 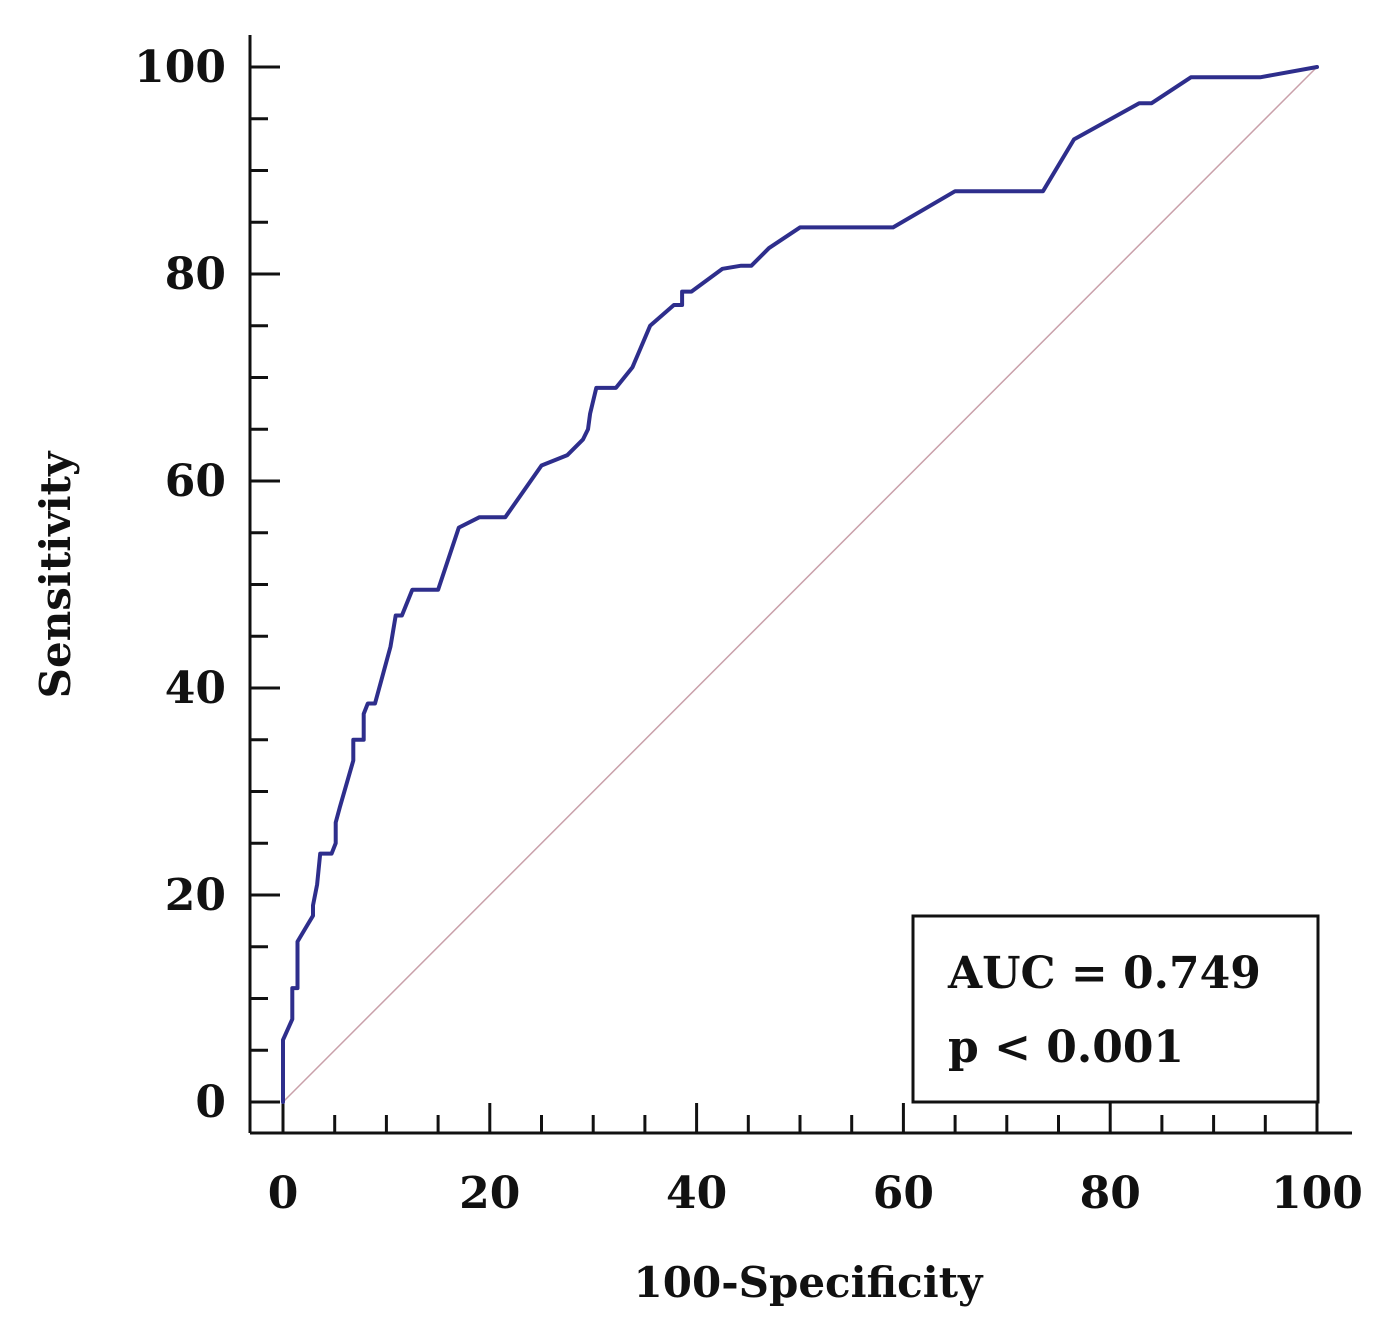 What do you see at coordinates (195, 481) in the screenshot?
I see `y-tick-label: 60` at bounding box center [195, 481].